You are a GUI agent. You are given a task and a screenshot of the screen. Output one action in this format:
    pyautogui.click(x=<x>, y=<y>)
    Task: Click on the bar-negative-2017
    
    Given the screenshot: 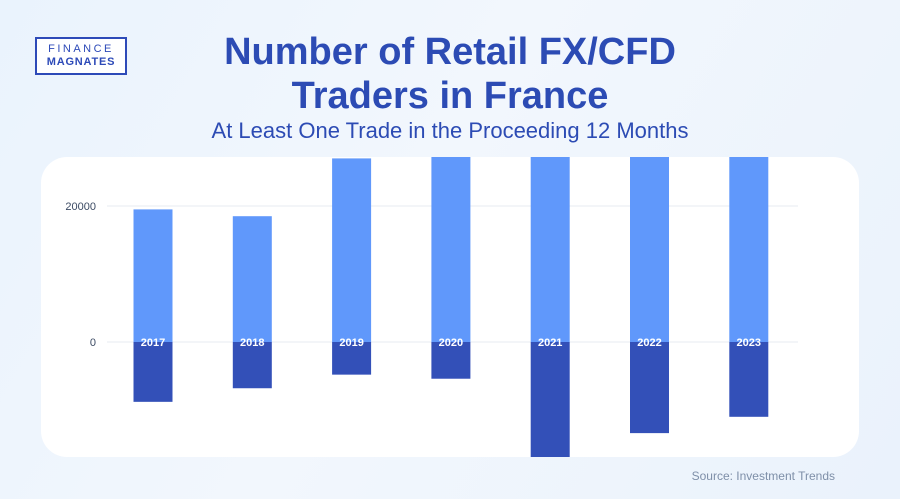 What is the action you would take?
    pyautogui.click(x=153, y=372)
    